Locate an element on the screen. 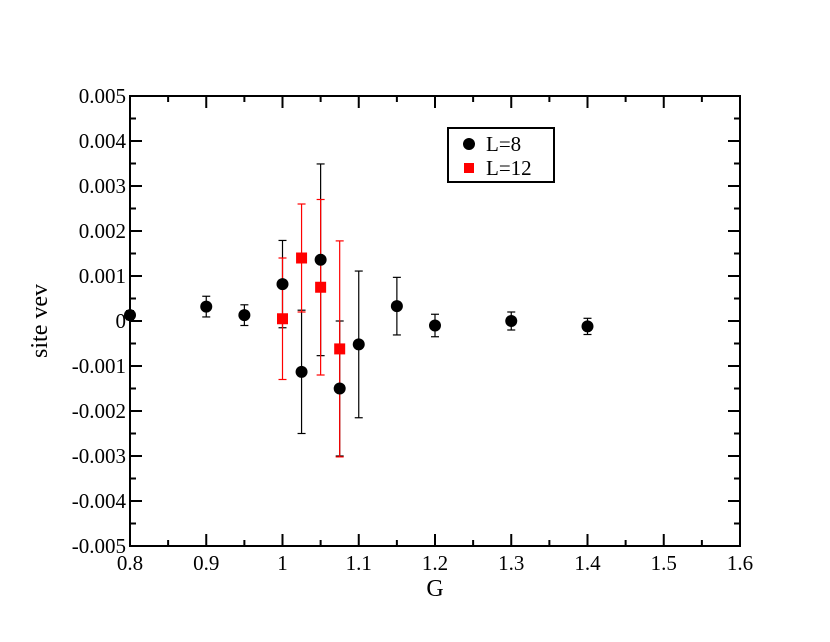 The width and height of the screenshot is (830, 642). x-tick-label: 1.6 is located at coordinates (740, 563).